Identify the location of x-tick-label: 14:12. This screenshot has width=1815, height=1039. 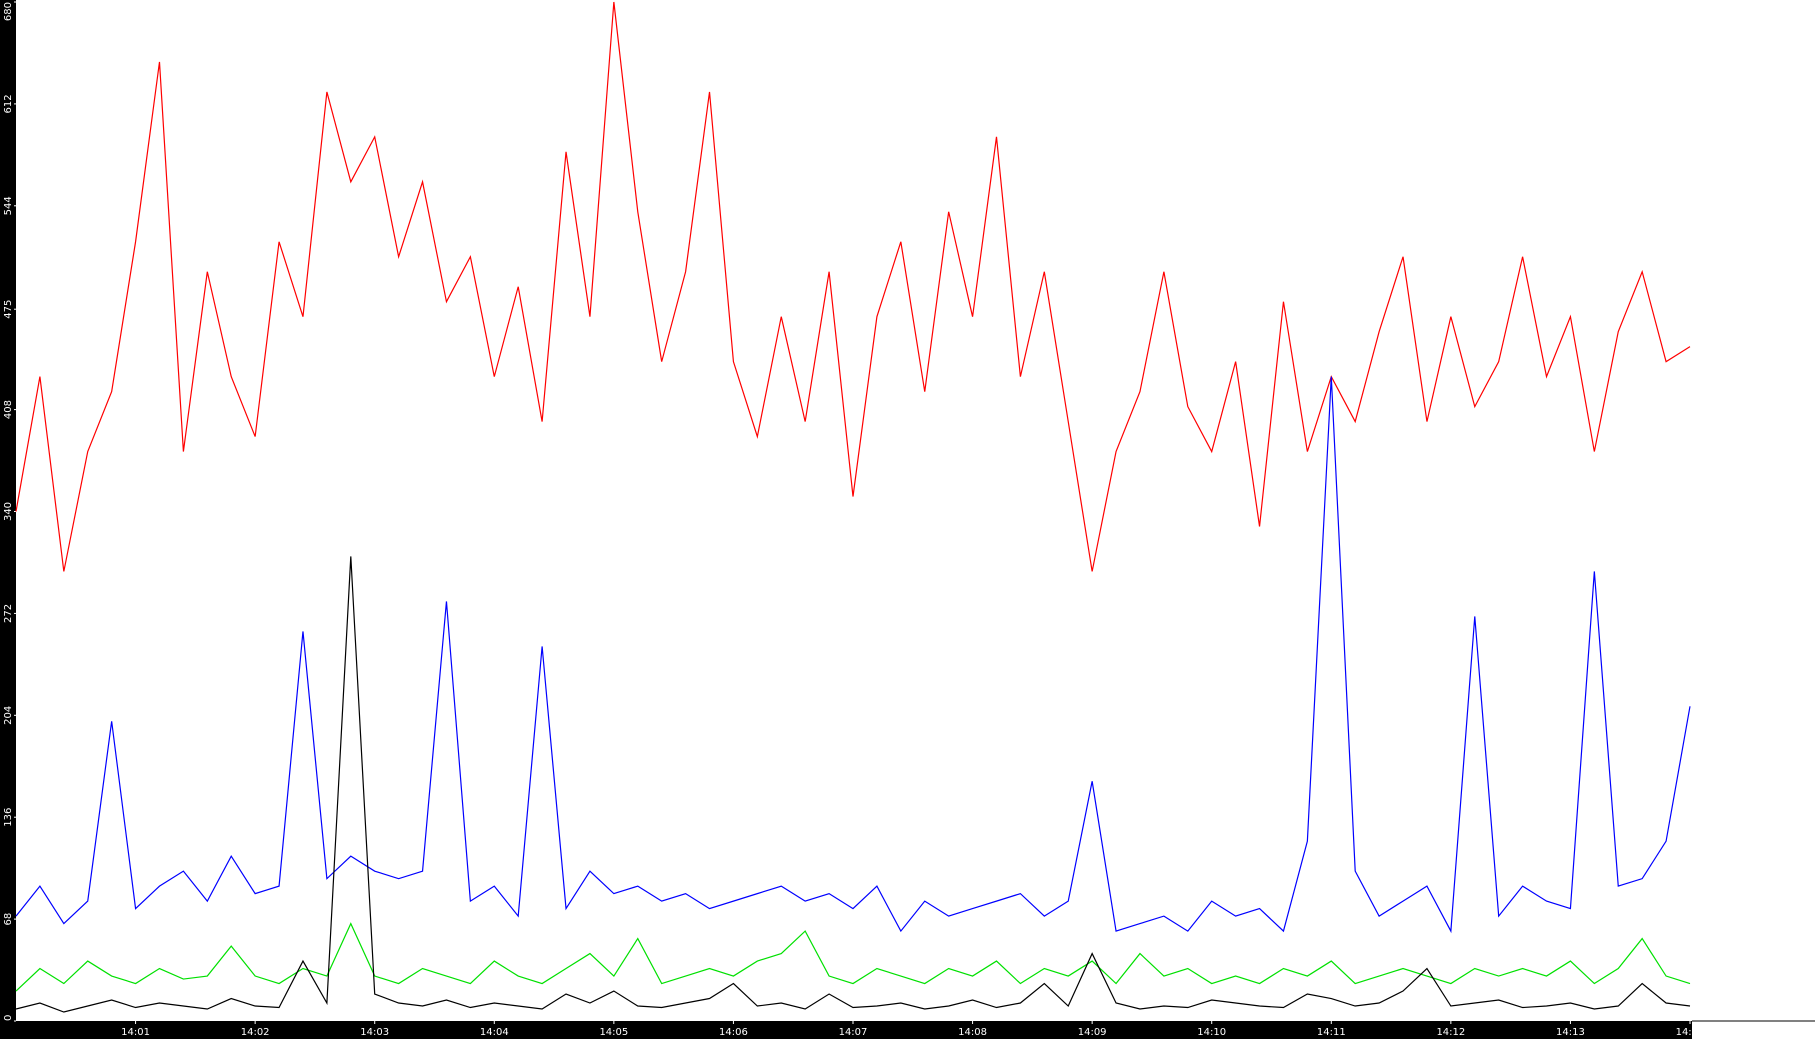
(1450, 1032).